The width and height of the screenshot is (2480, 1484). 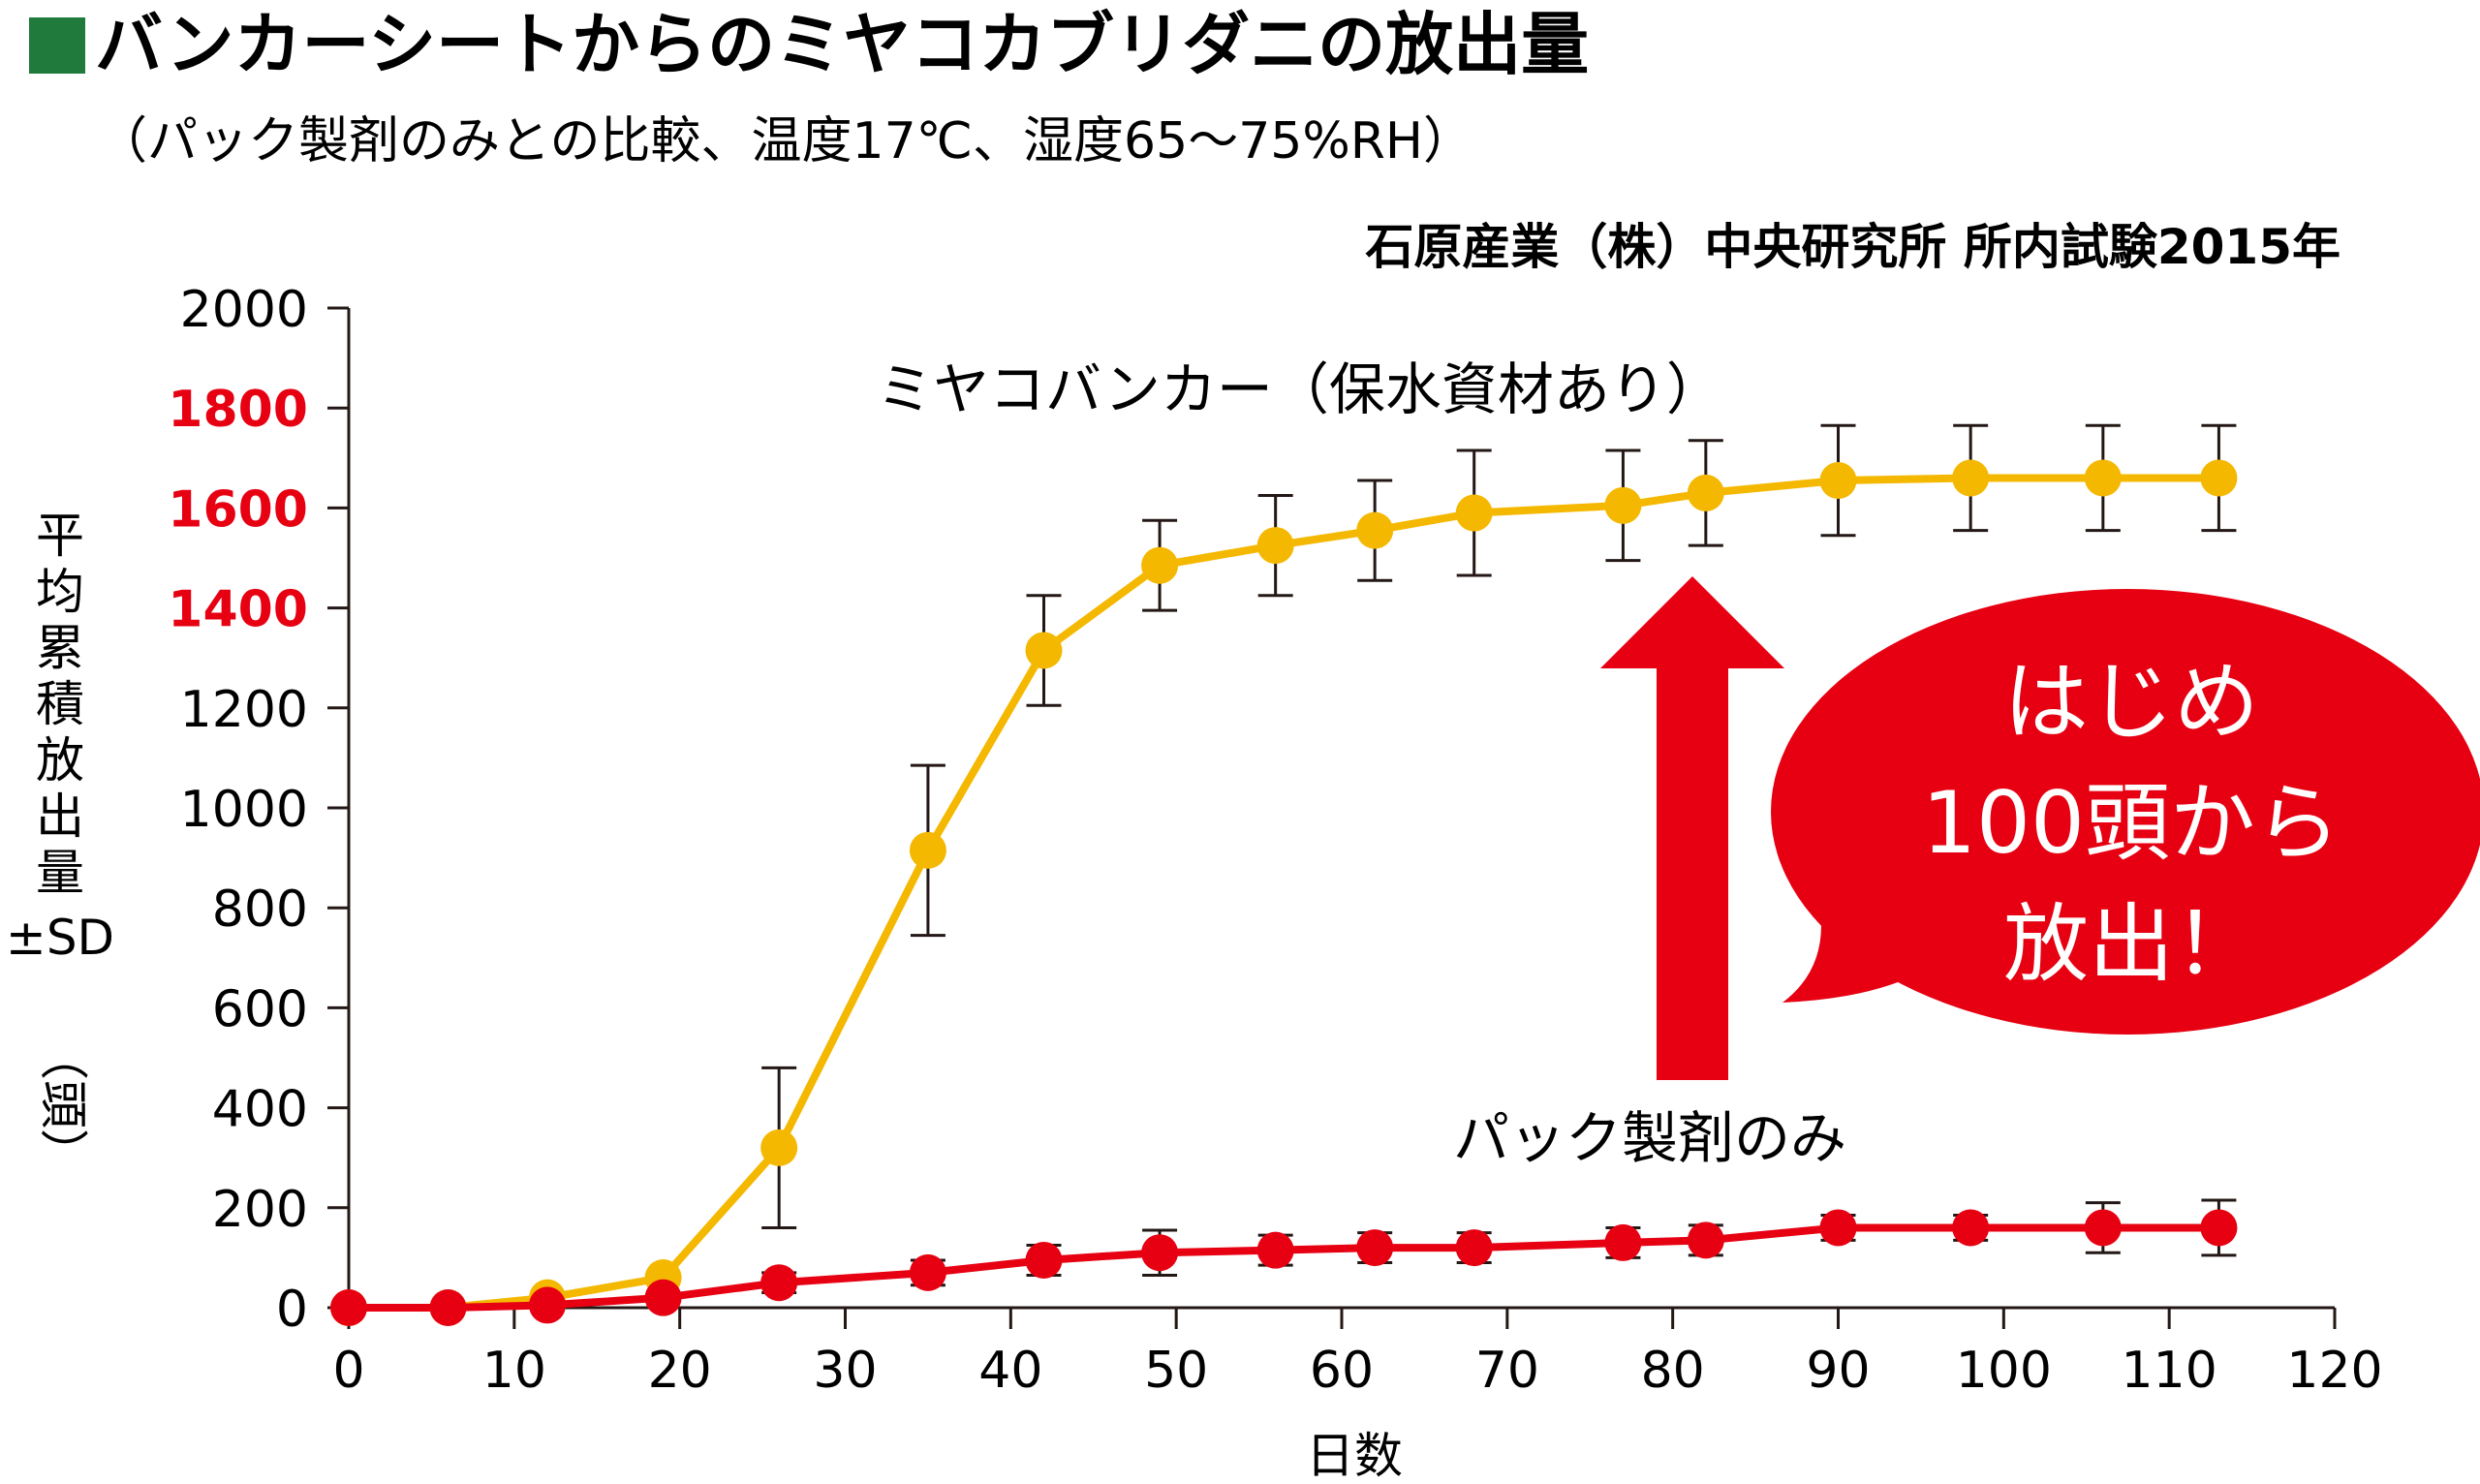 What do you see at coordinates (2131, 944) in the screenshot?
I see `callout-line-3: 放出！` at bounding box center [2131, 944].